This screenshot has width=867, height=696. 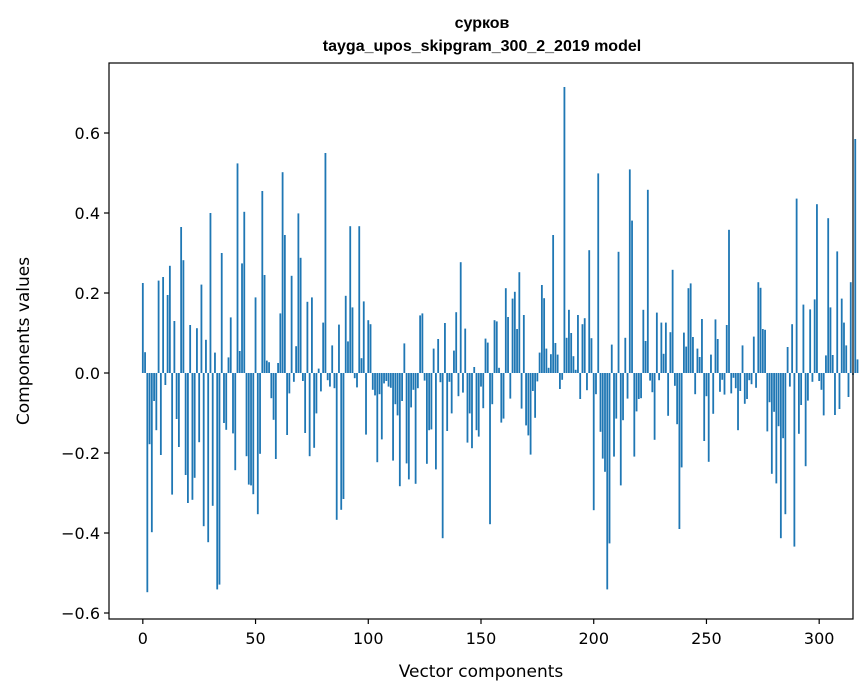 What do you see at coordinates (706, 638) in the screenshot?
I see `x-tick-label: 250` at bounding box center [706, 638].